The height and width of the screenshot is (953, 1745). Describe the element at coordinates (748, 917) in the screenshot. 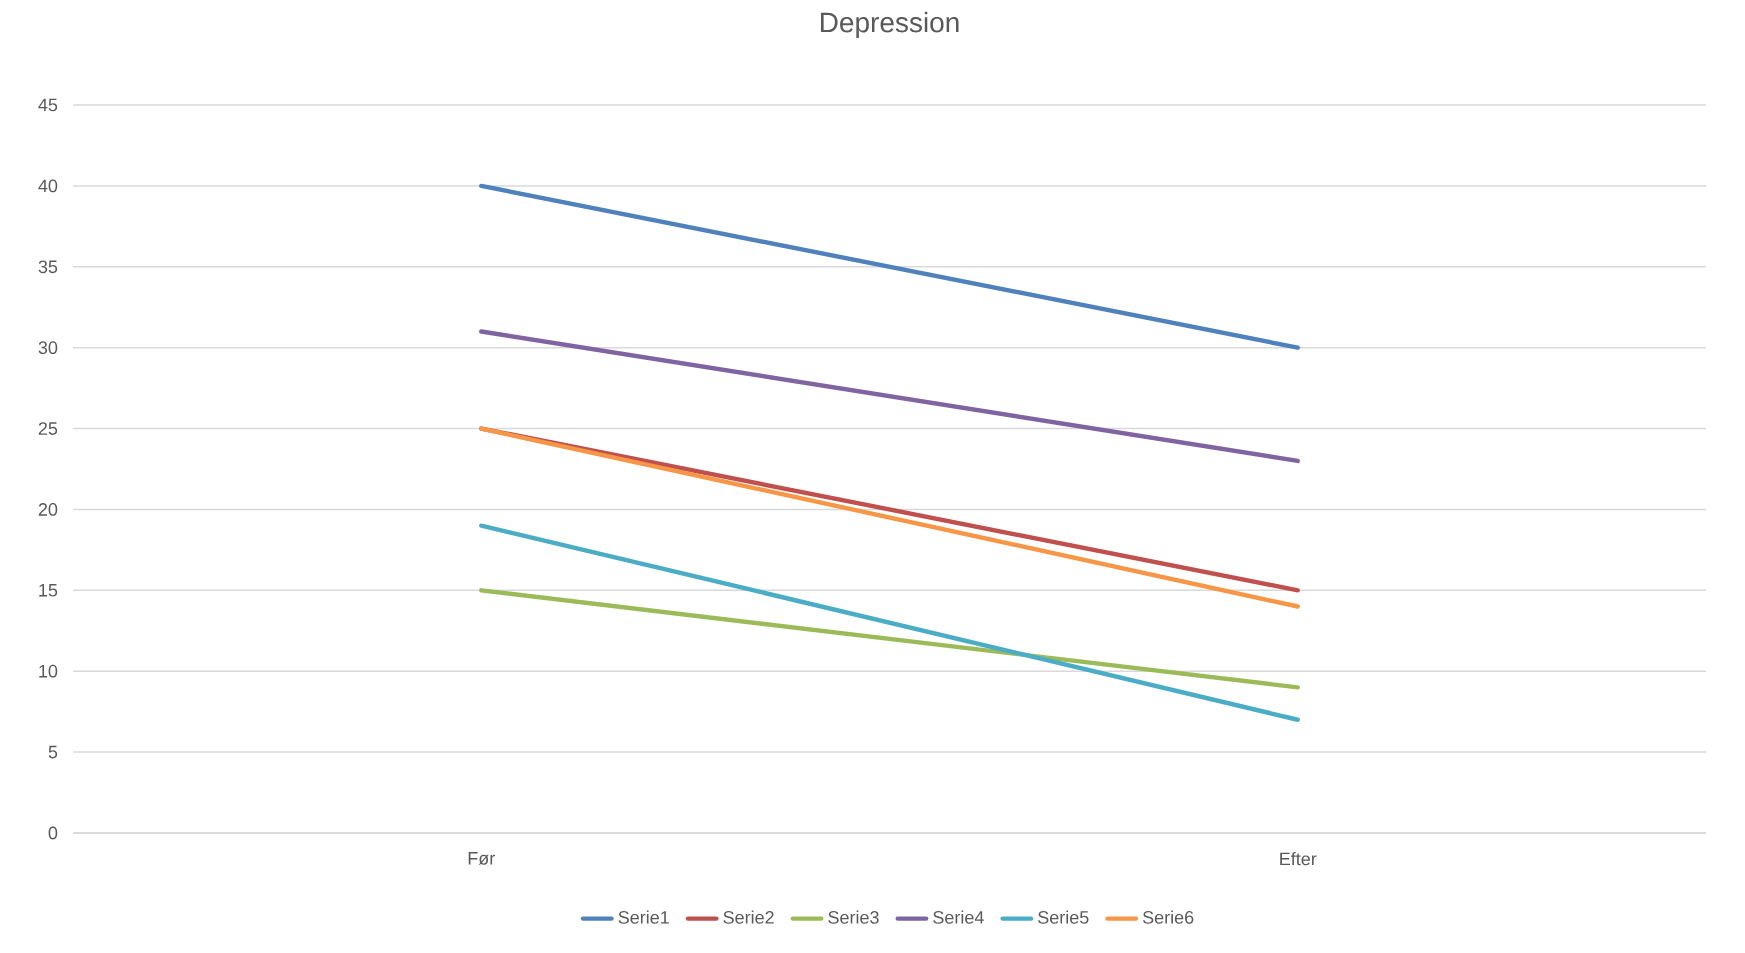

I see `legend-label: Serie2` at that location.